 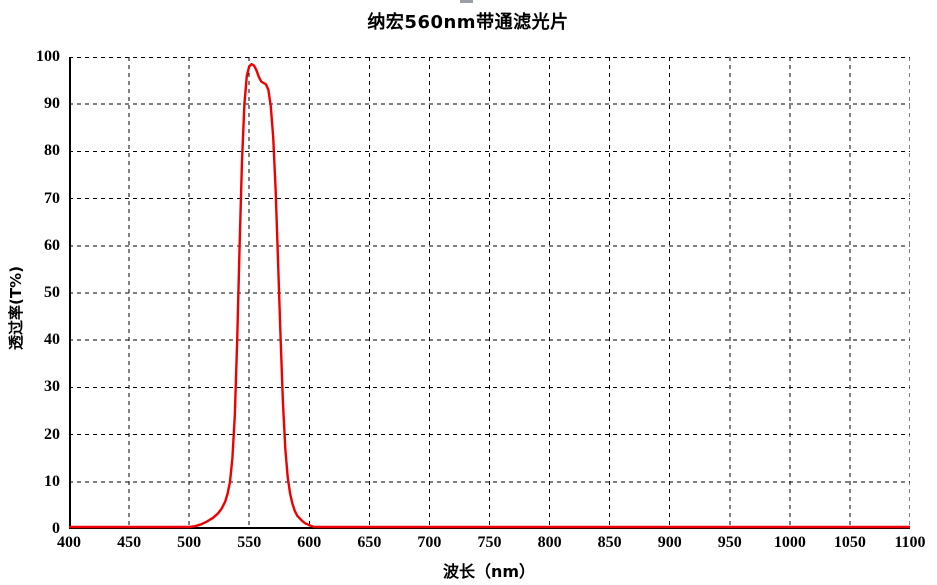 I want to click on x-tick-label-850: 850, so click(x=609, y=542).